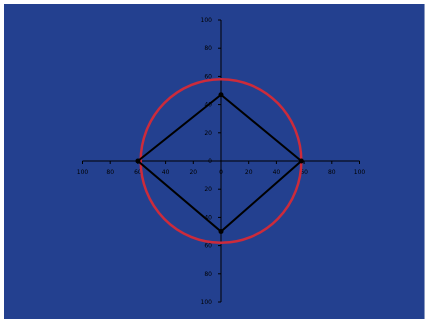  I want to click on y-tick-label: 60, so click(208, 246).